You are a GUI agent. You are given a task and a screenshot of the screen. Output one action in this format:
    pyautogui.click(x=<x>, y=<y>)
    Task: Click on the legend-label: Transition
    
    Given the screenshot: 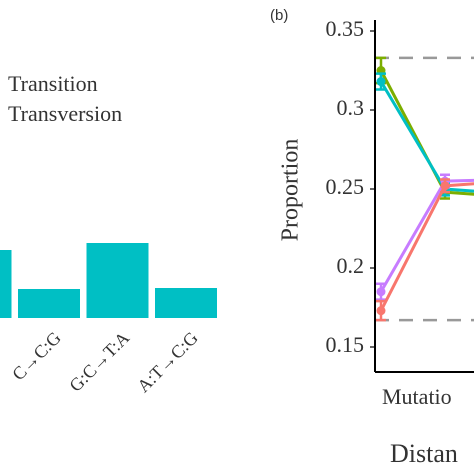 What is the action you would take?
    pyautogui.click(x=53, y=83)
    